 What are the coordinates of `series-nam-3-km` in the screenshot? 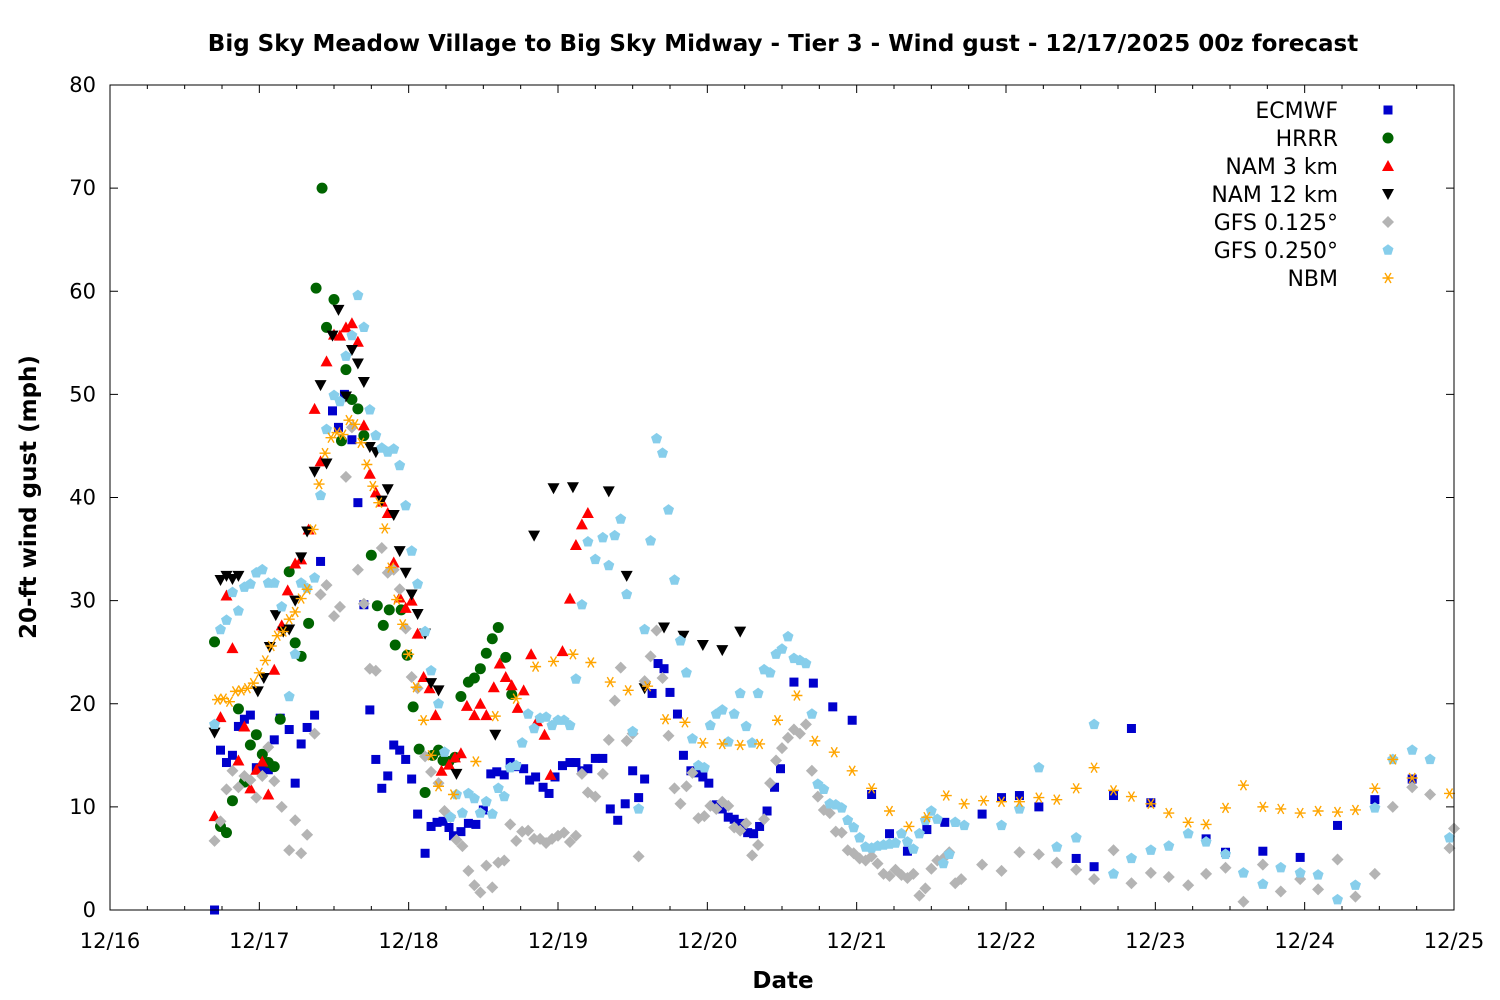 It's located at (401, 569).